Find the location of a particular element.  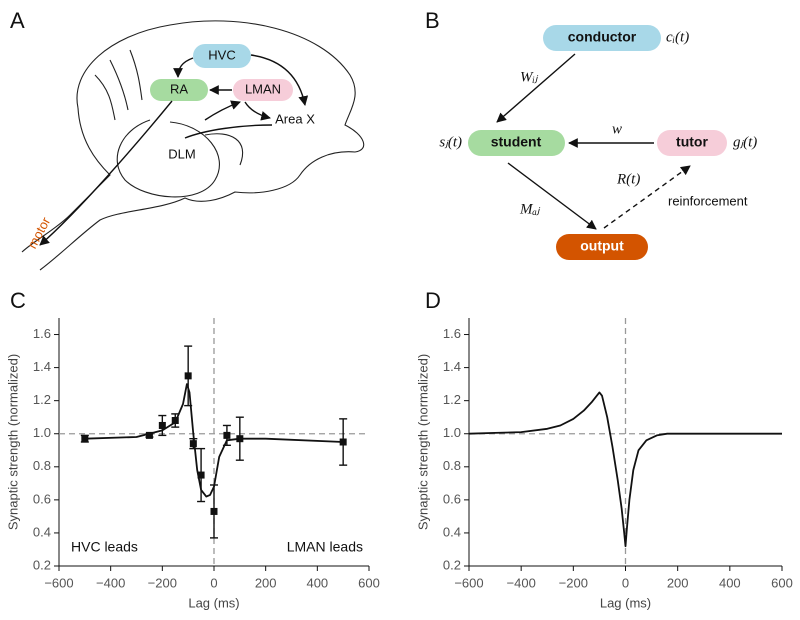

region-label: LMAN is located at coordinates (263, 88).